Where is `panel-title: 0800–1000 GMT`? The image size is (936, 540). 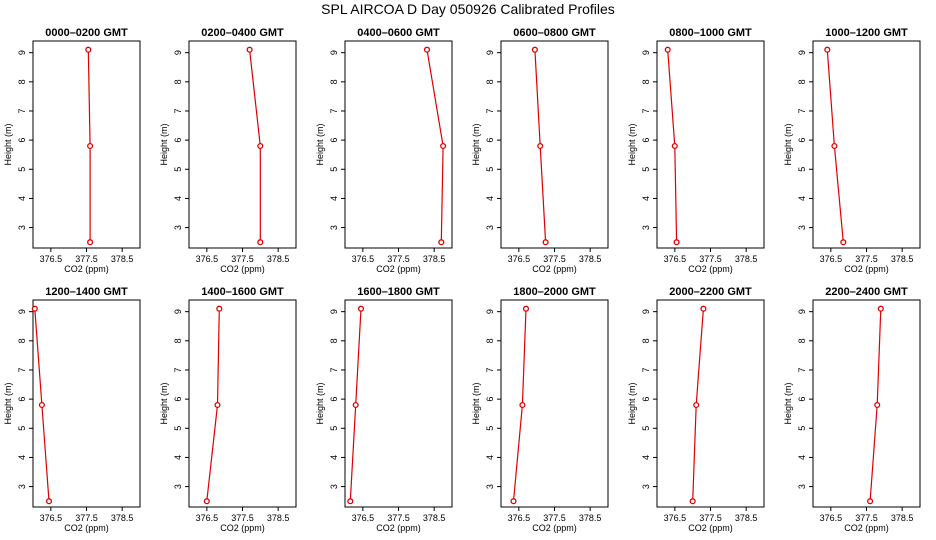
panel-title: 0800–1000 GMT is located at coordinates (710, 33).